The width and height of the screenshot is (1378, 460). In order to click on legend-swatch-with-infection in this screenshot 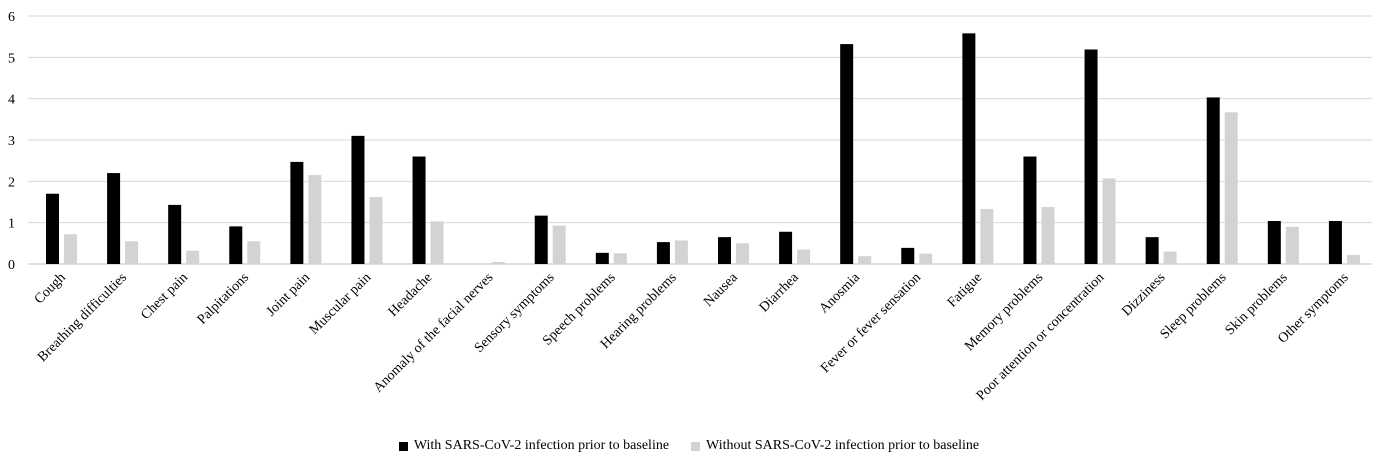, I will do `click(403, 446)`.